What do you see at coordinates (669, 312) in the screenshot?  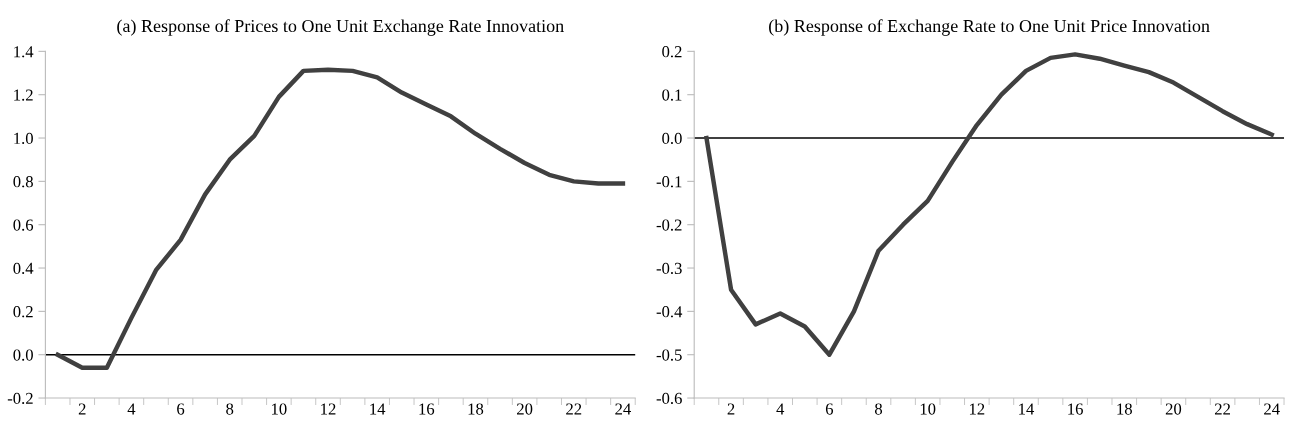 I see `y-tick-label: -0.4` at bounding box center [669, 312].